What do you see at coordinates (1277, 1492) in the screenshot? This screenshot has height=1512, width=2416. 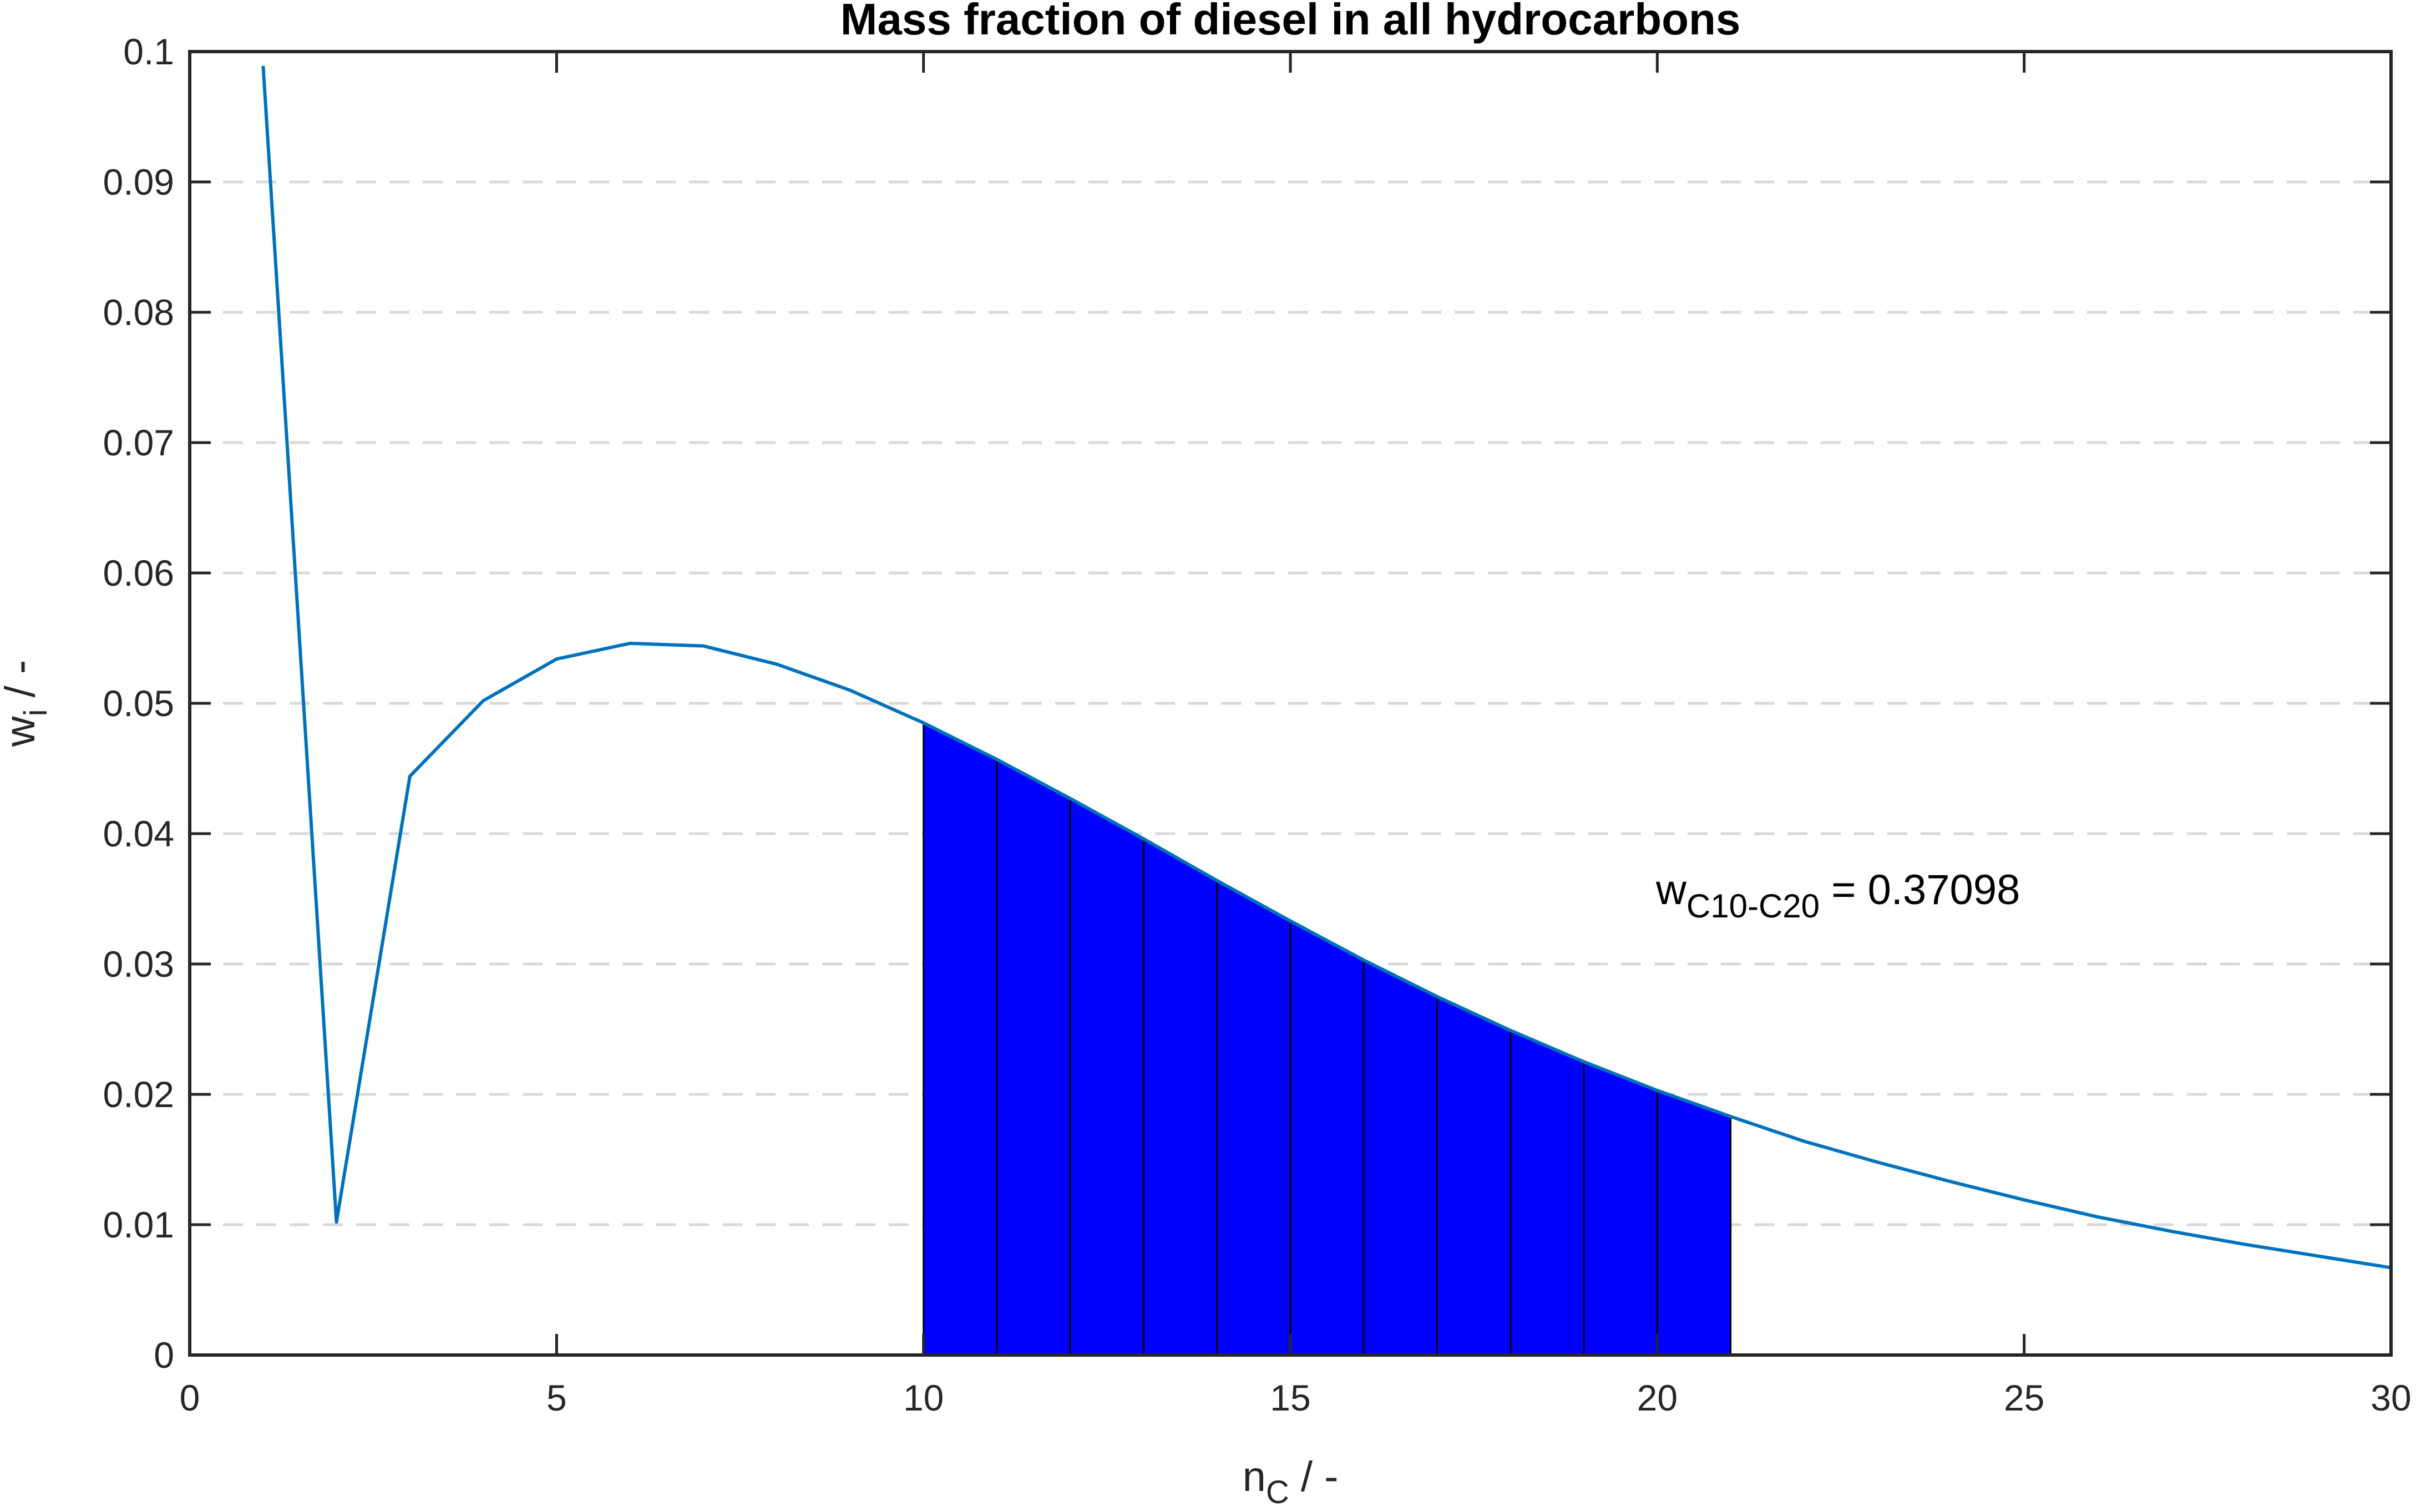 I see `x-axis-label-sub: C` at bounding box center [1277, 1492].